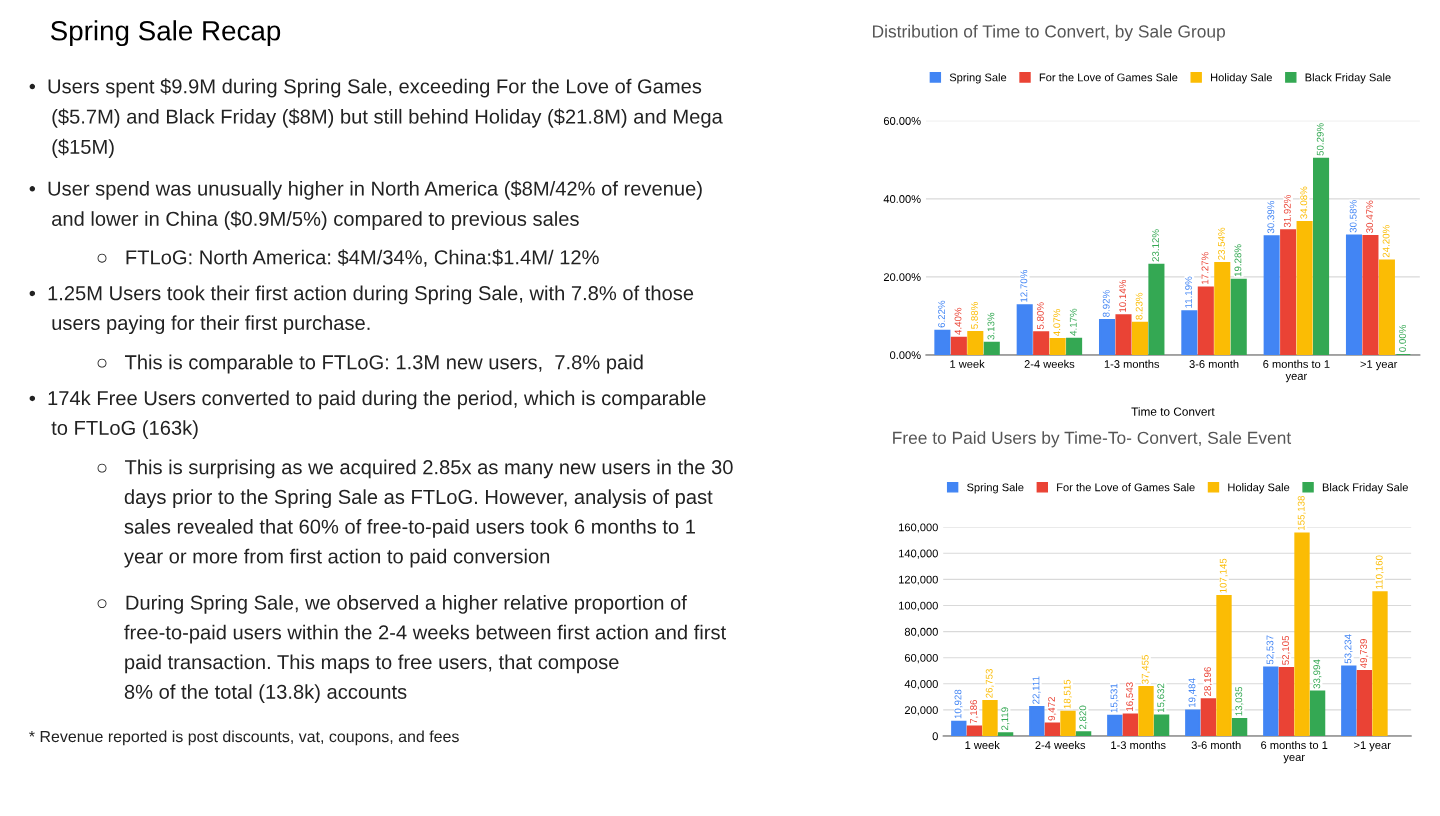 This screenshot has height=816, width=1440. Describe the element at coordinates (1365, 488) in the screenshot. I see `legend-label: Black Friday Sale` at that location.